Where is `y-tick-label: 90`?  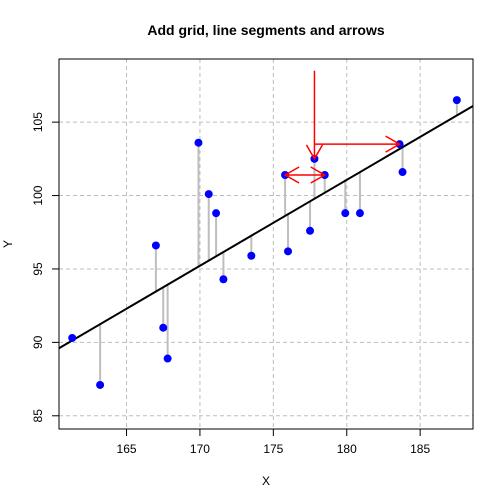 y-tick-label: 90 is located at coordinates (38, 342).